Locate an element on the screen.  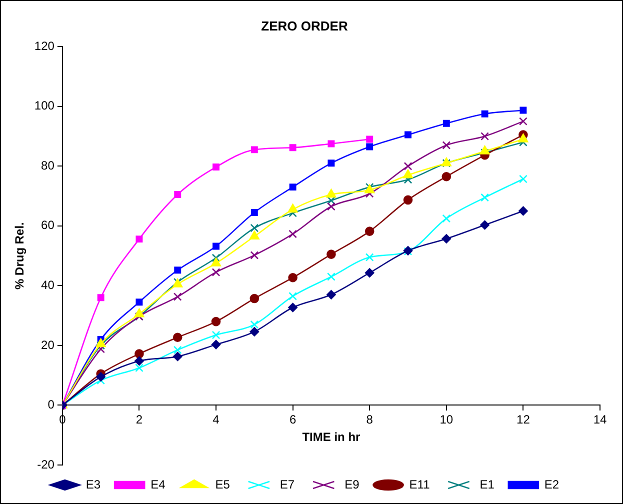
y-tick-label: 100 is located at coordinates (44, 105).